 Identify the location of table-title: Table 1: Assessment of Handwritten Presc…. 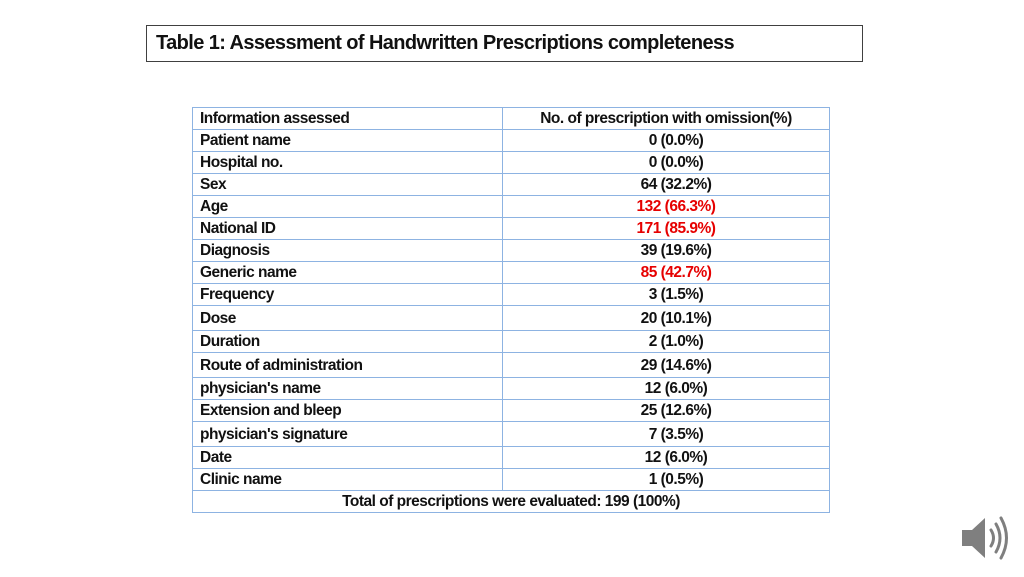
(504, 43).